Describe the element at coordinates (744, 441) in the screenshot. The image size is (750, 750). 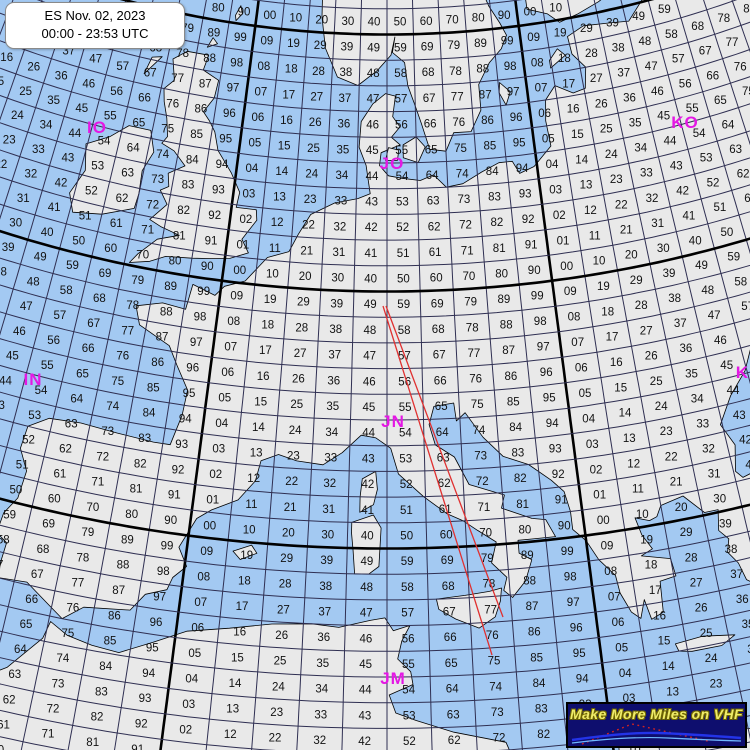
I see `square-label: 42` at that location.